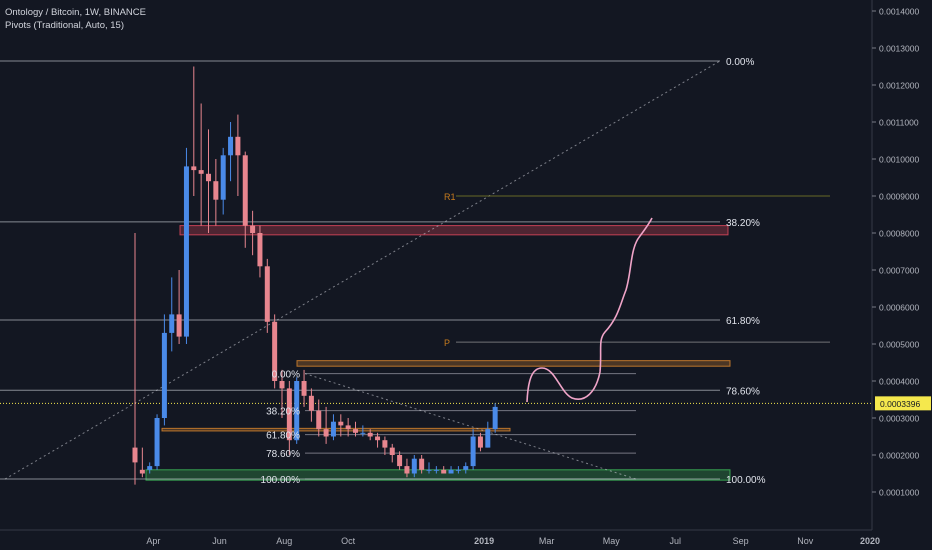 This screenshot has height=550, width=932. Describe the element at coordinates (870, 541) in the screenshot. I see `time-tick-label: 2020` at that location.